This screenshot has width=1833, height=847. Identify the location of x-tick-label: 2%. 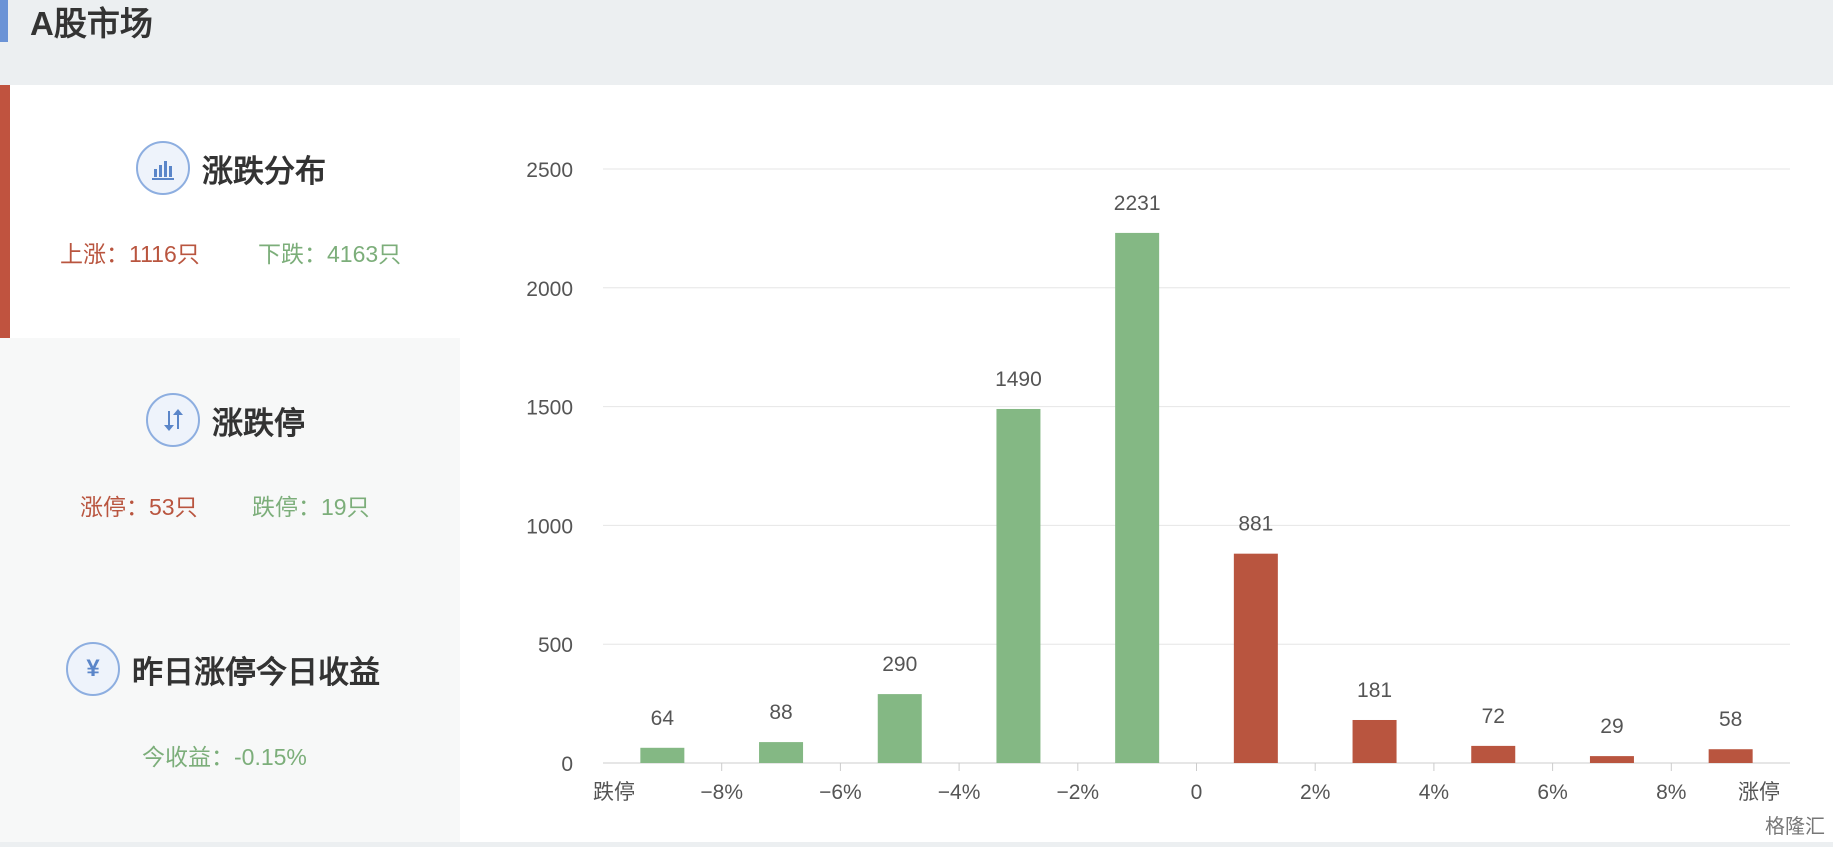
(1315, 792).